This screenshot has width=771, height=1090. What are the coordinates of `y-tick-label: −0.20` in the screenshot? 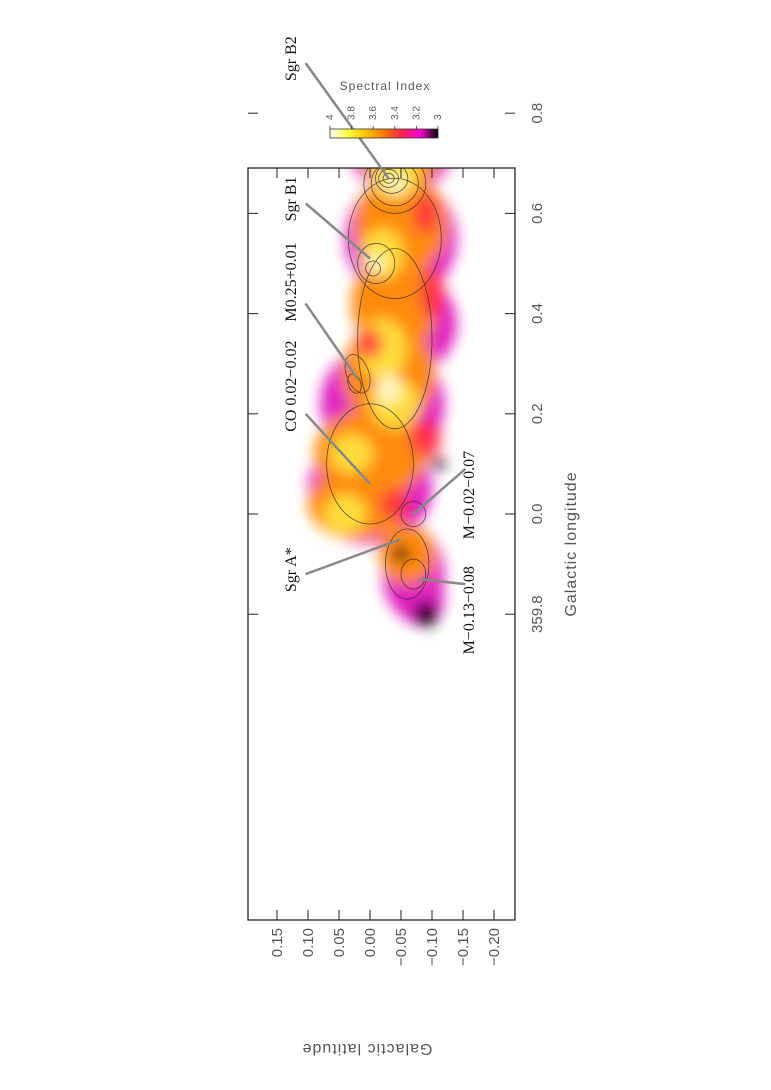 It's located at (494, 947).